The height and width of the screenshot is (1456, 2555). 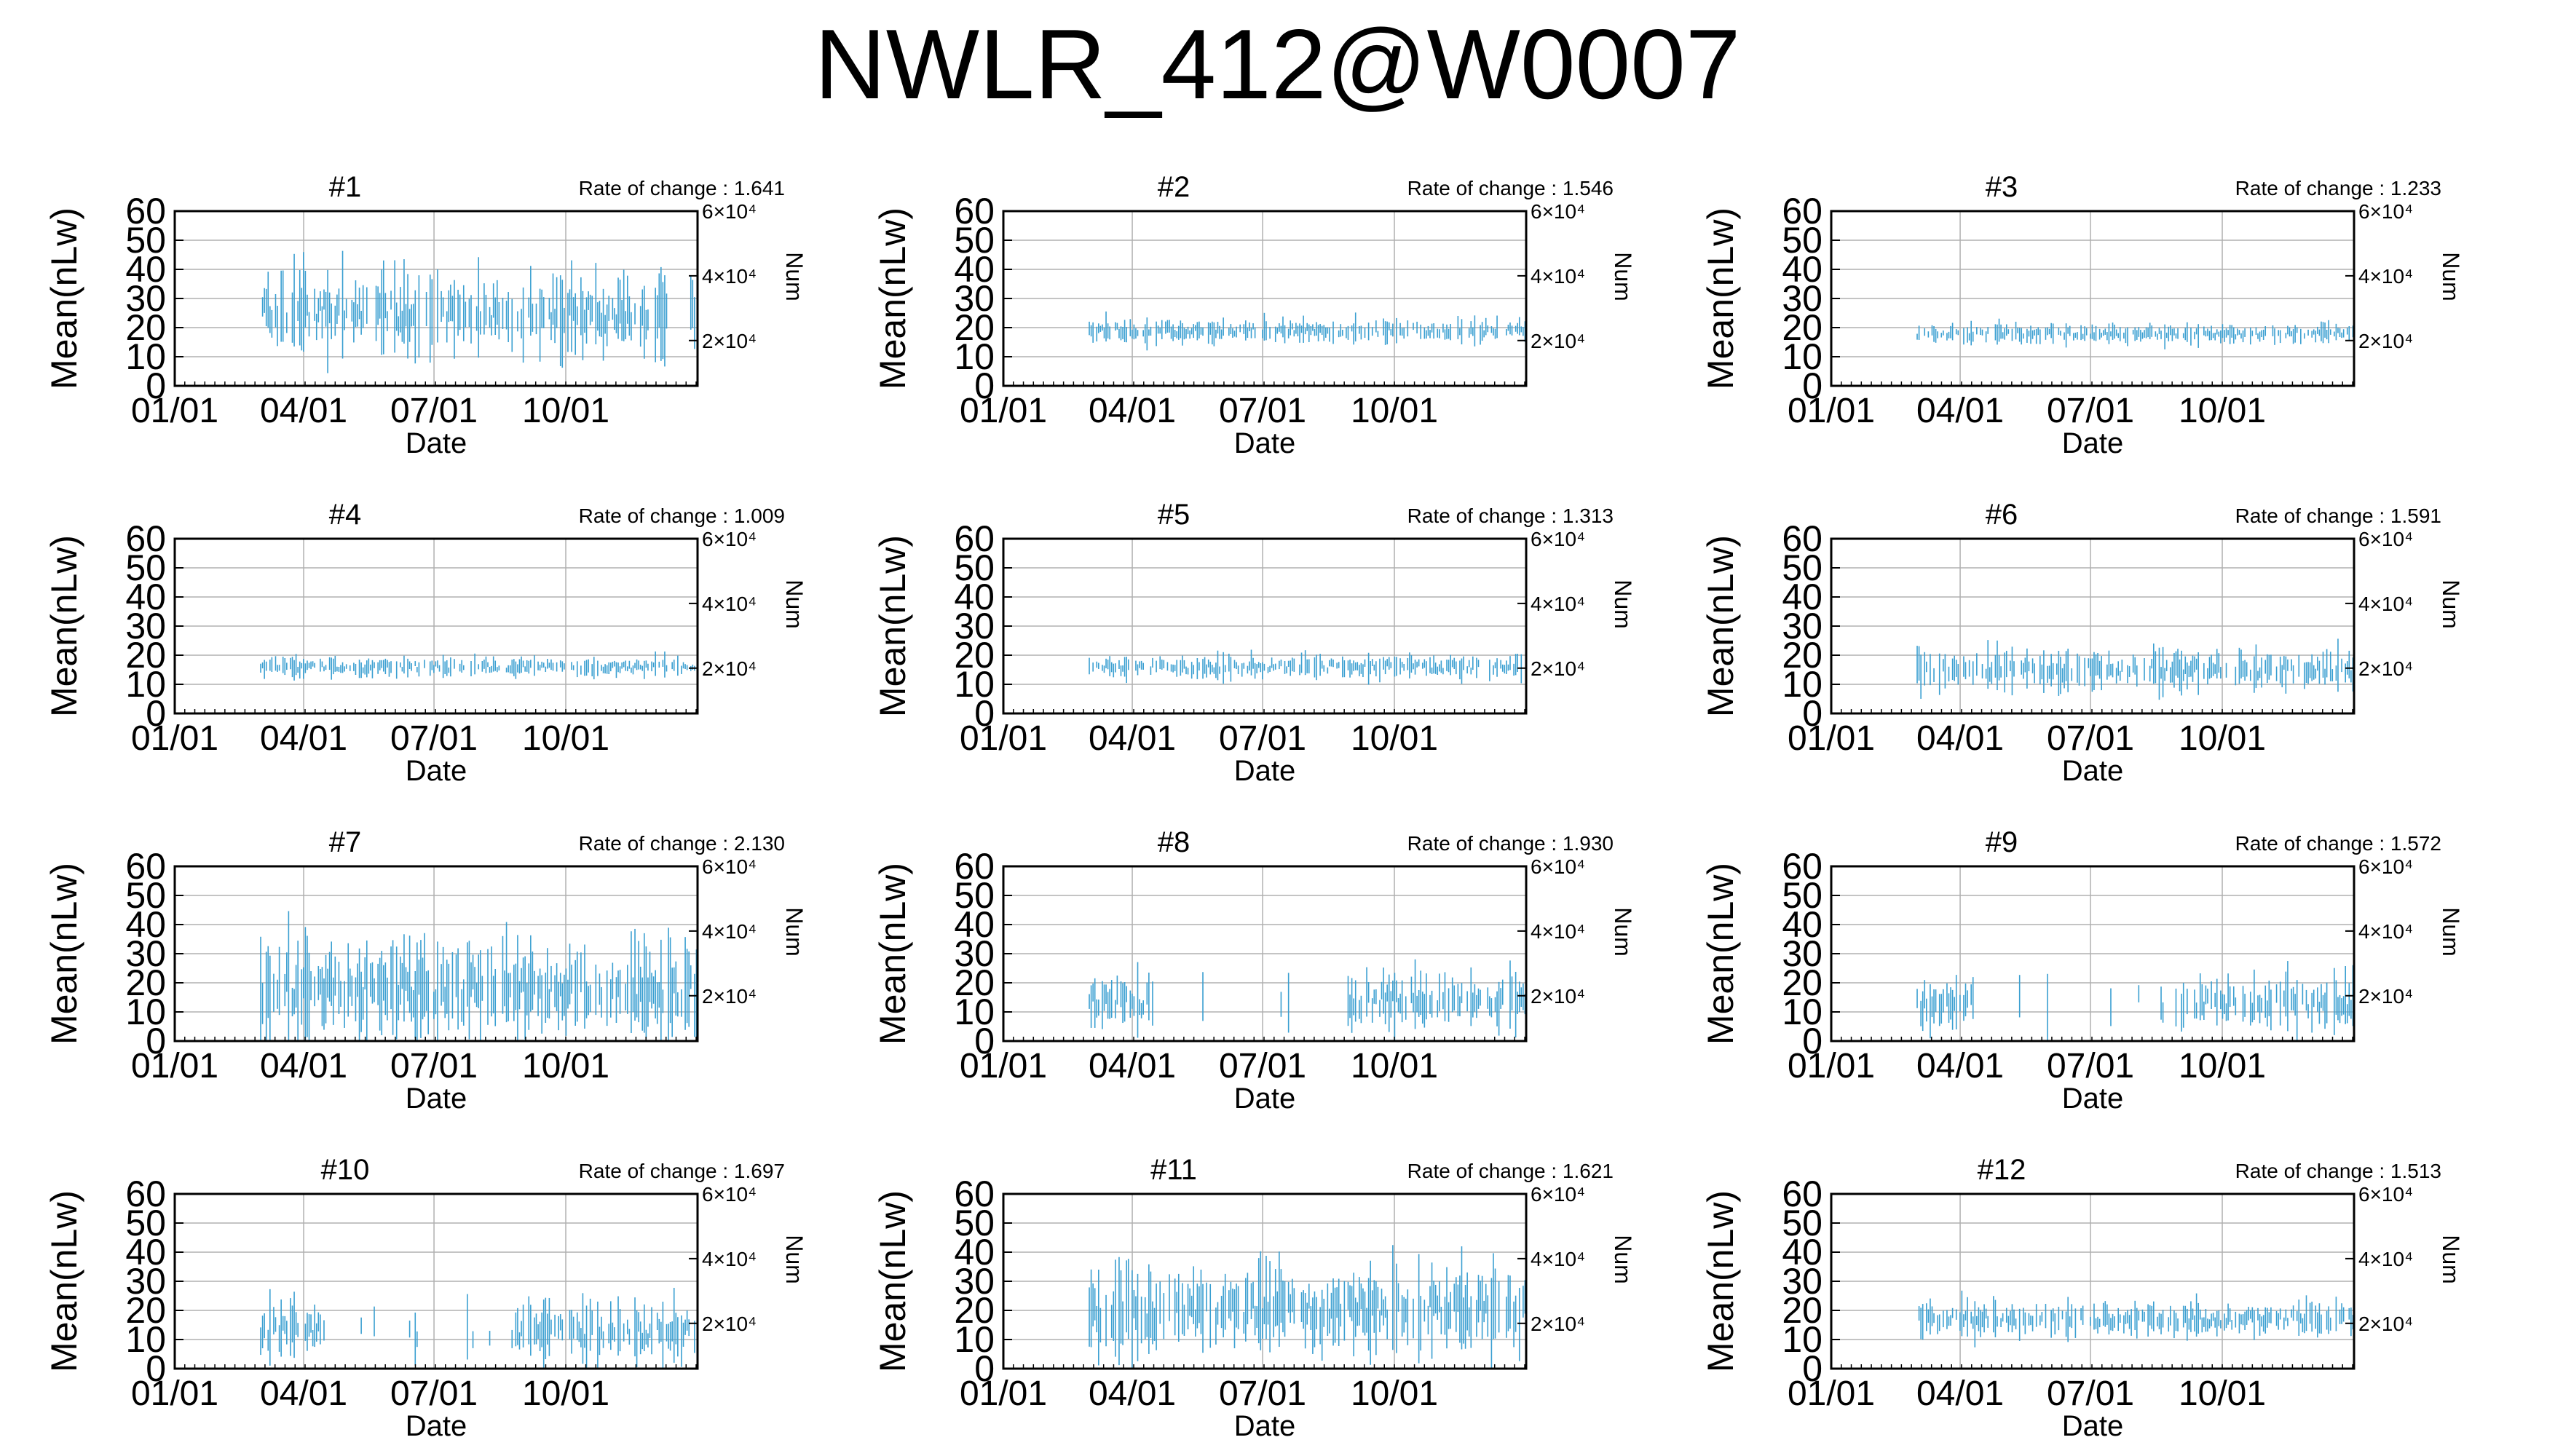 What do you see at coordinates (1174, 187) in the screenshot?
I see `panel-title: #2` at bounding box center [1174, 187].